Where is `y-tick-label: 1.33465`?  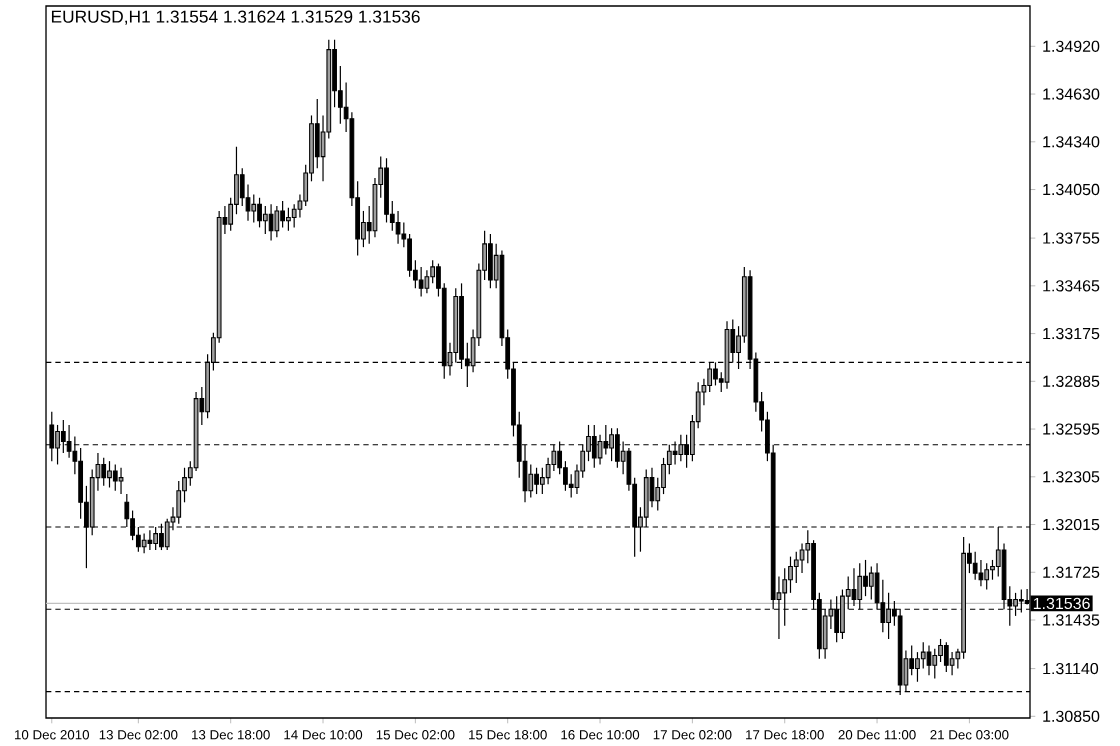
y-tick-label: 1.33465 is located at coordinates (1071, 286).